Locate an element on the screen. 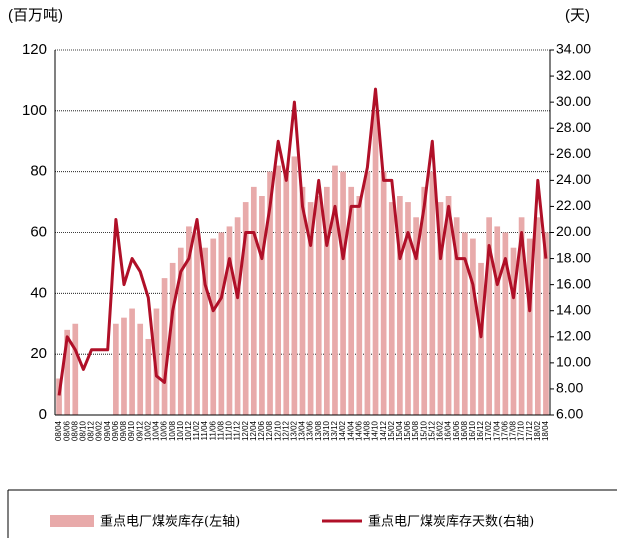 The image size is (617, 538). y-tick-label: 120 is located at coordinates (34, 49).